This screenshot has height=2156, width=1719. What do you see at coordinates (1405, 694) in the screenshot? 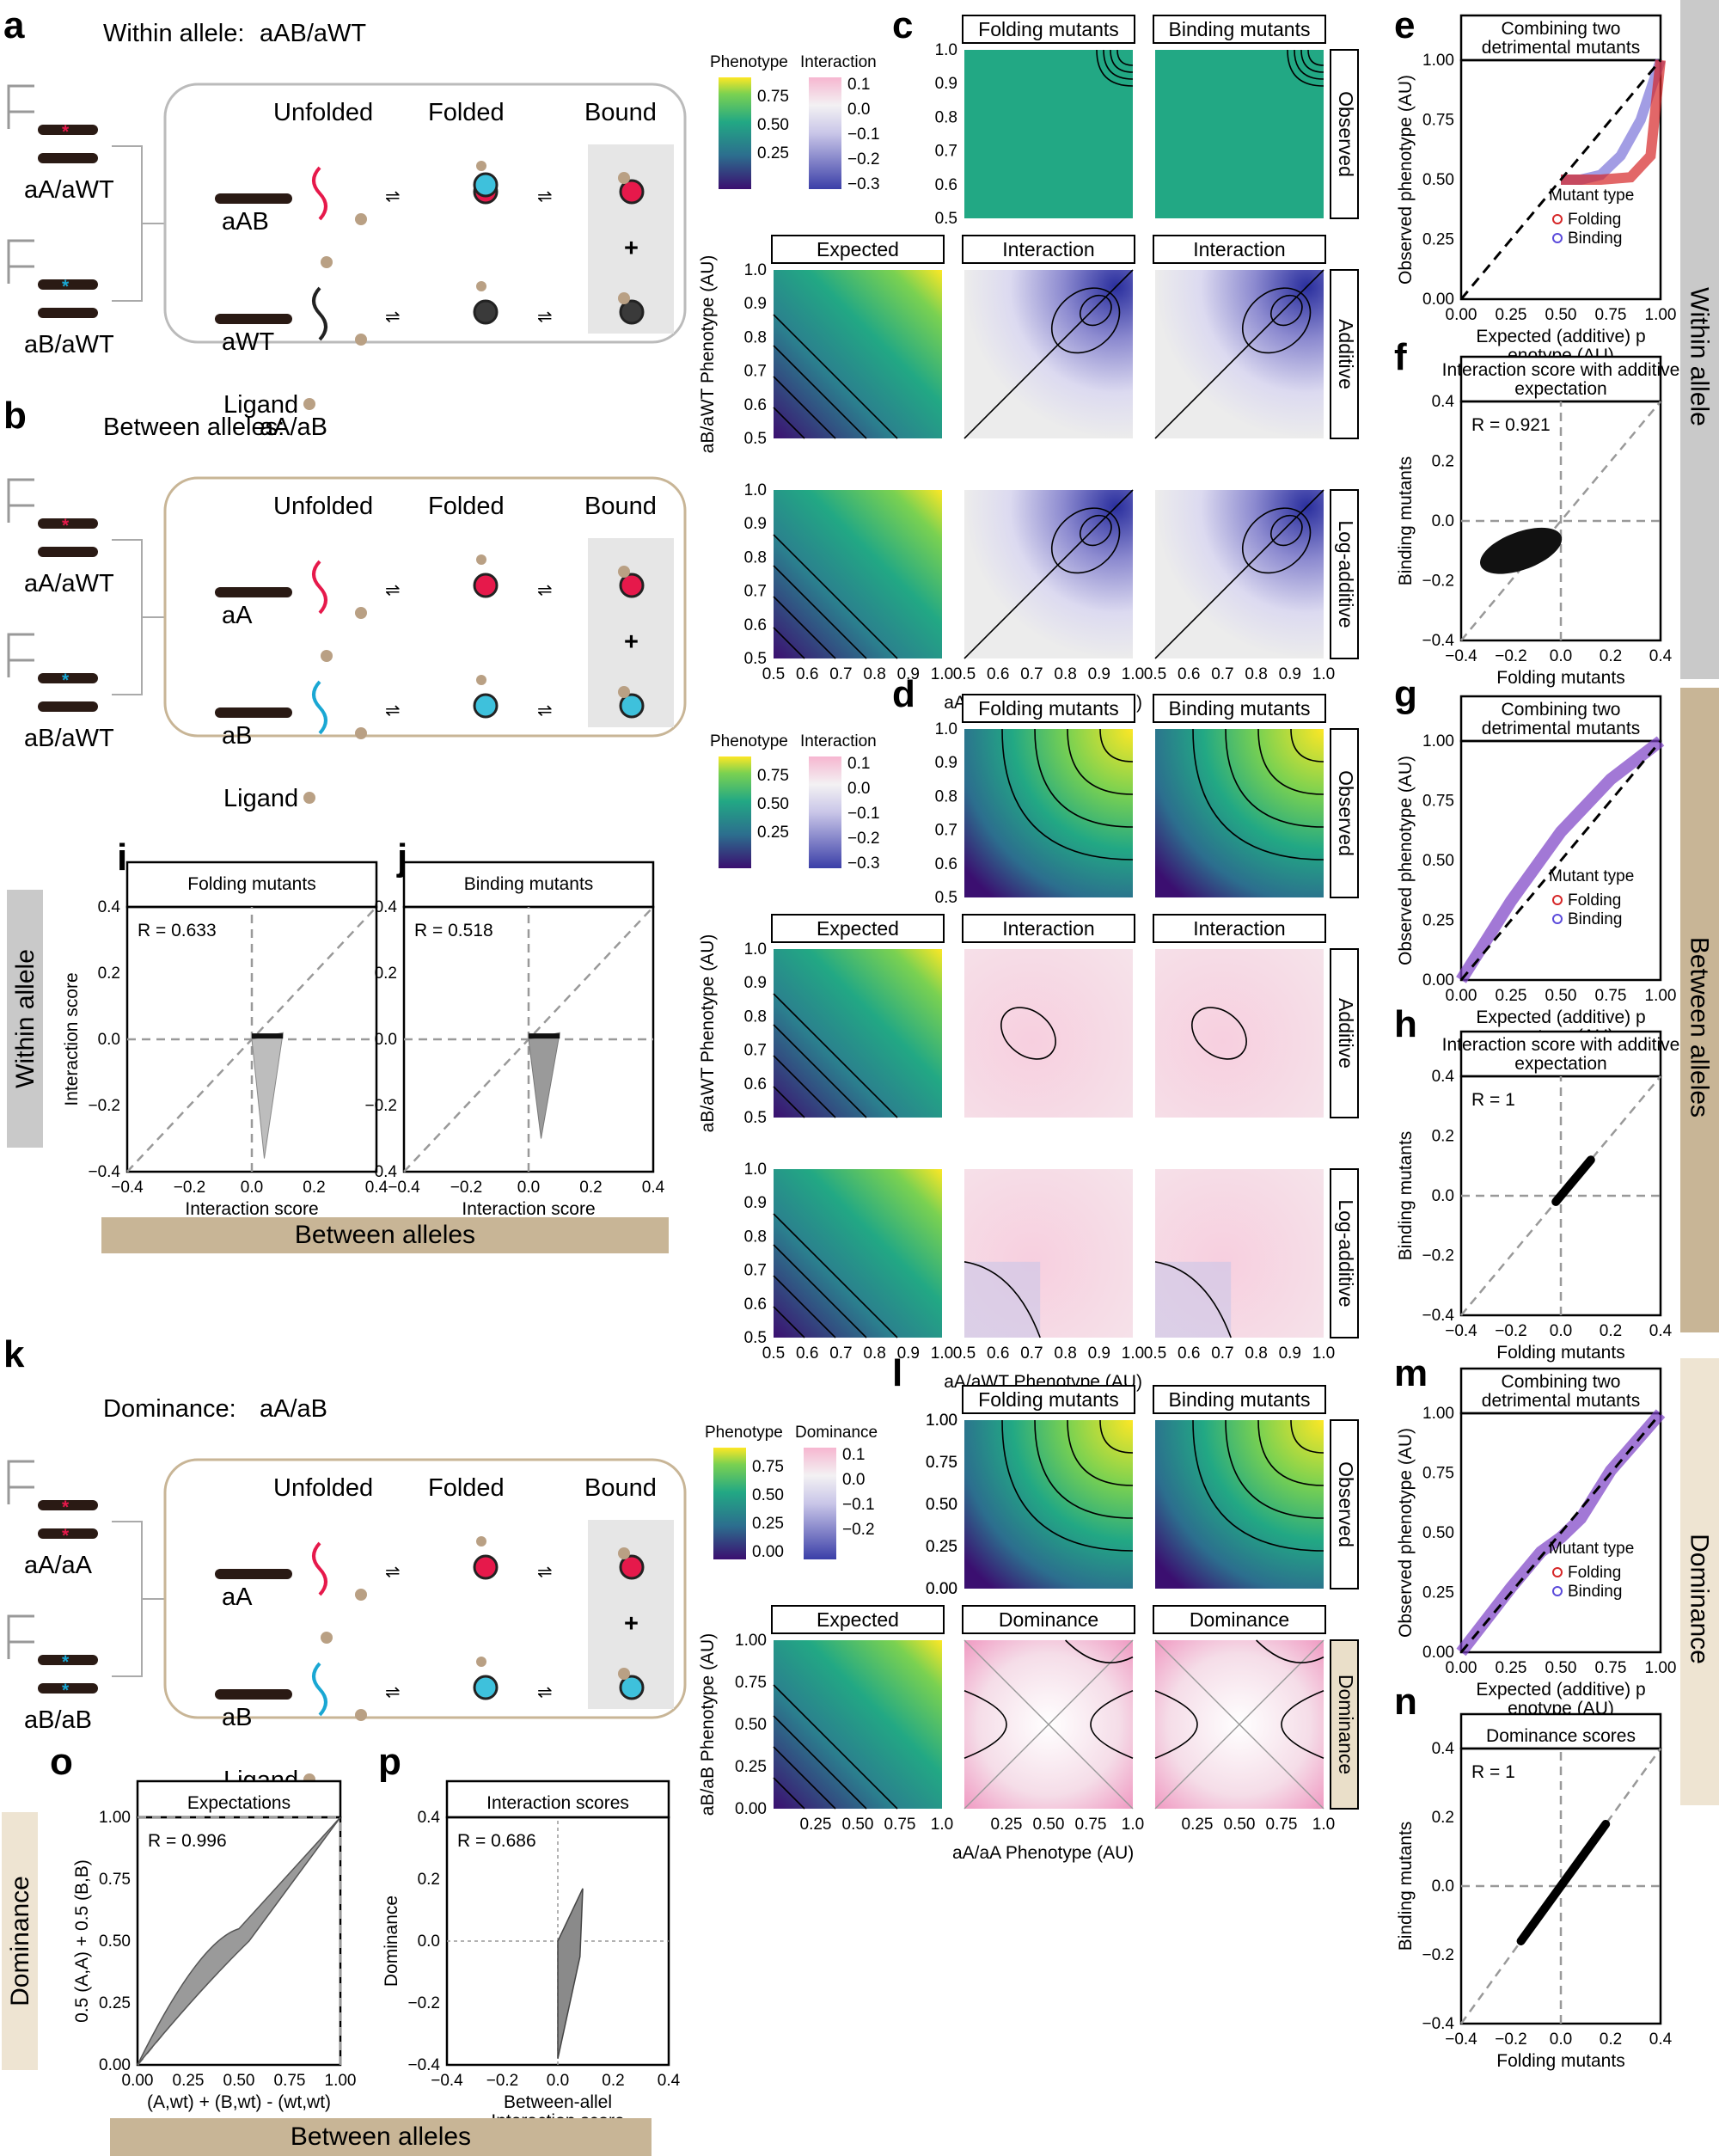
I see `panel-label-g: g` at bounding box center [1405, 694].